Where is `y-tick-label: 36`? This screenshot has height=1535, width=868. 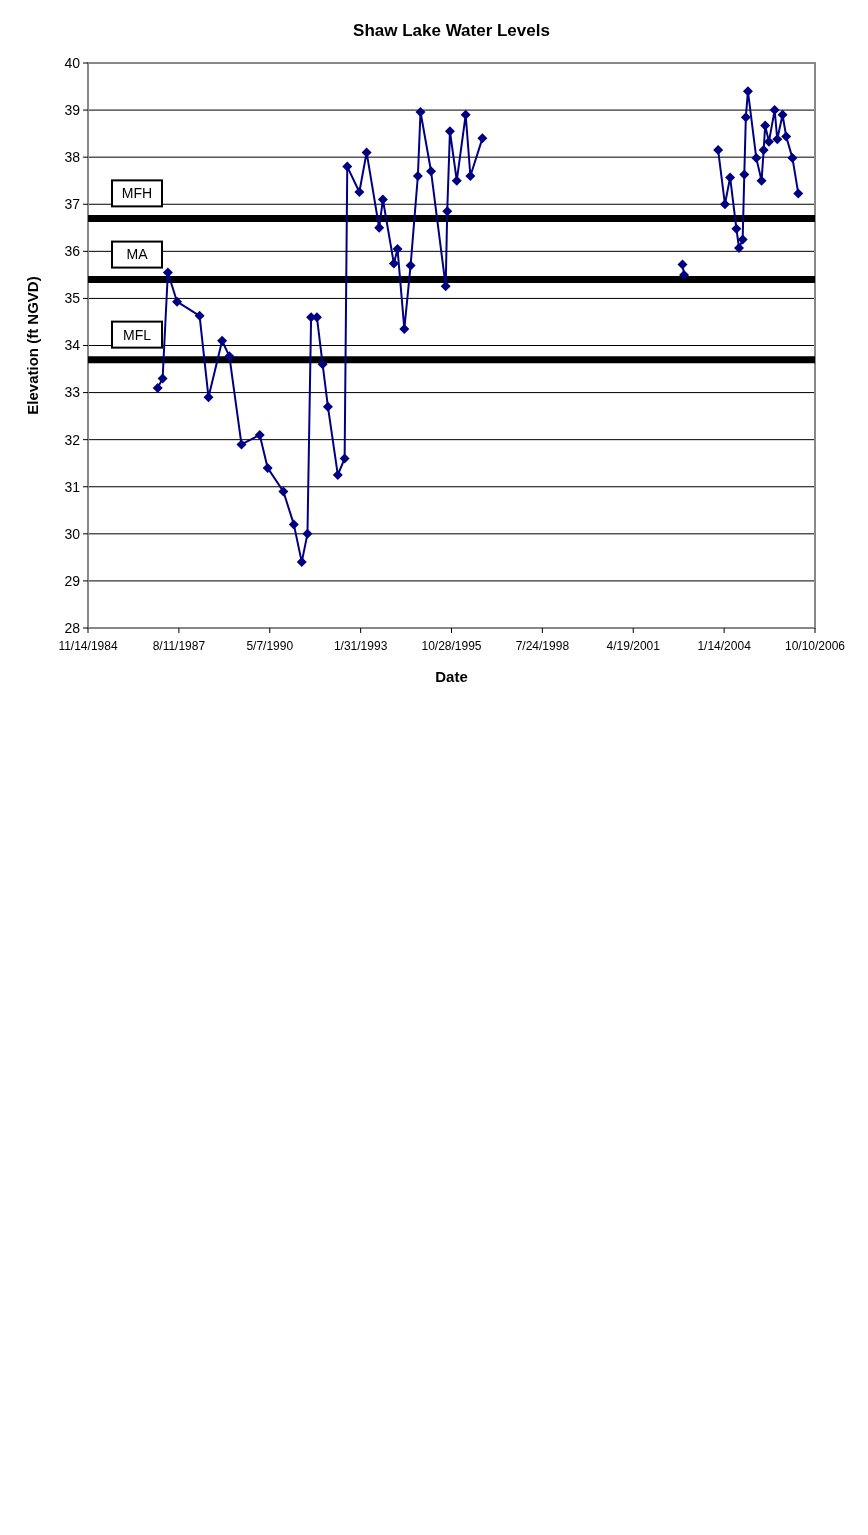
y-tick-label: 36 is located at coordinates (72, 251).